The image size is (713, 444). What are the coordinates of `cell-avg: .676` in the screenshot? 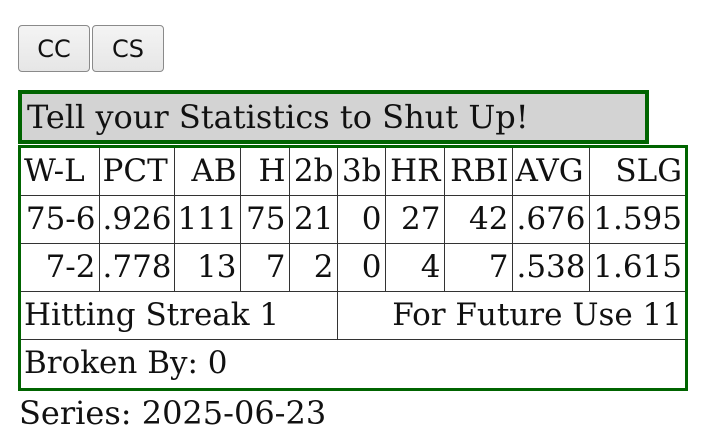 It's located at (550, 219).